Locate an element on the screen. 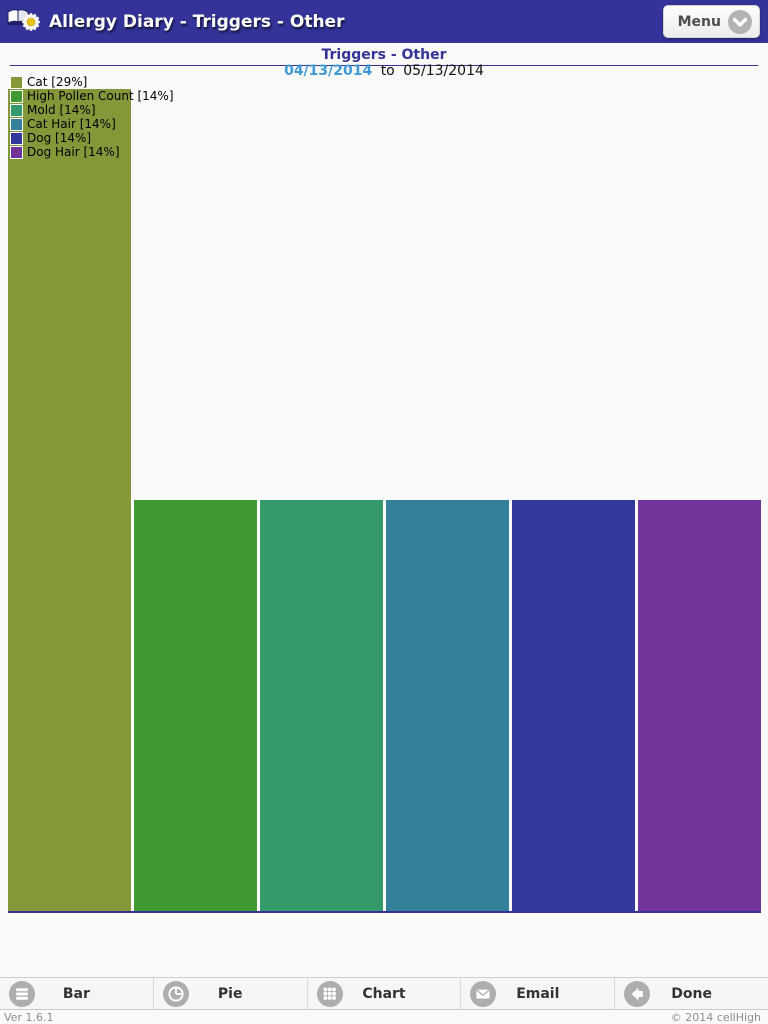 The height and width of the screenshot is (1024, 768). date-range: 04/13/2014 to 05/13/2014 is located at coordinates (384, 71).